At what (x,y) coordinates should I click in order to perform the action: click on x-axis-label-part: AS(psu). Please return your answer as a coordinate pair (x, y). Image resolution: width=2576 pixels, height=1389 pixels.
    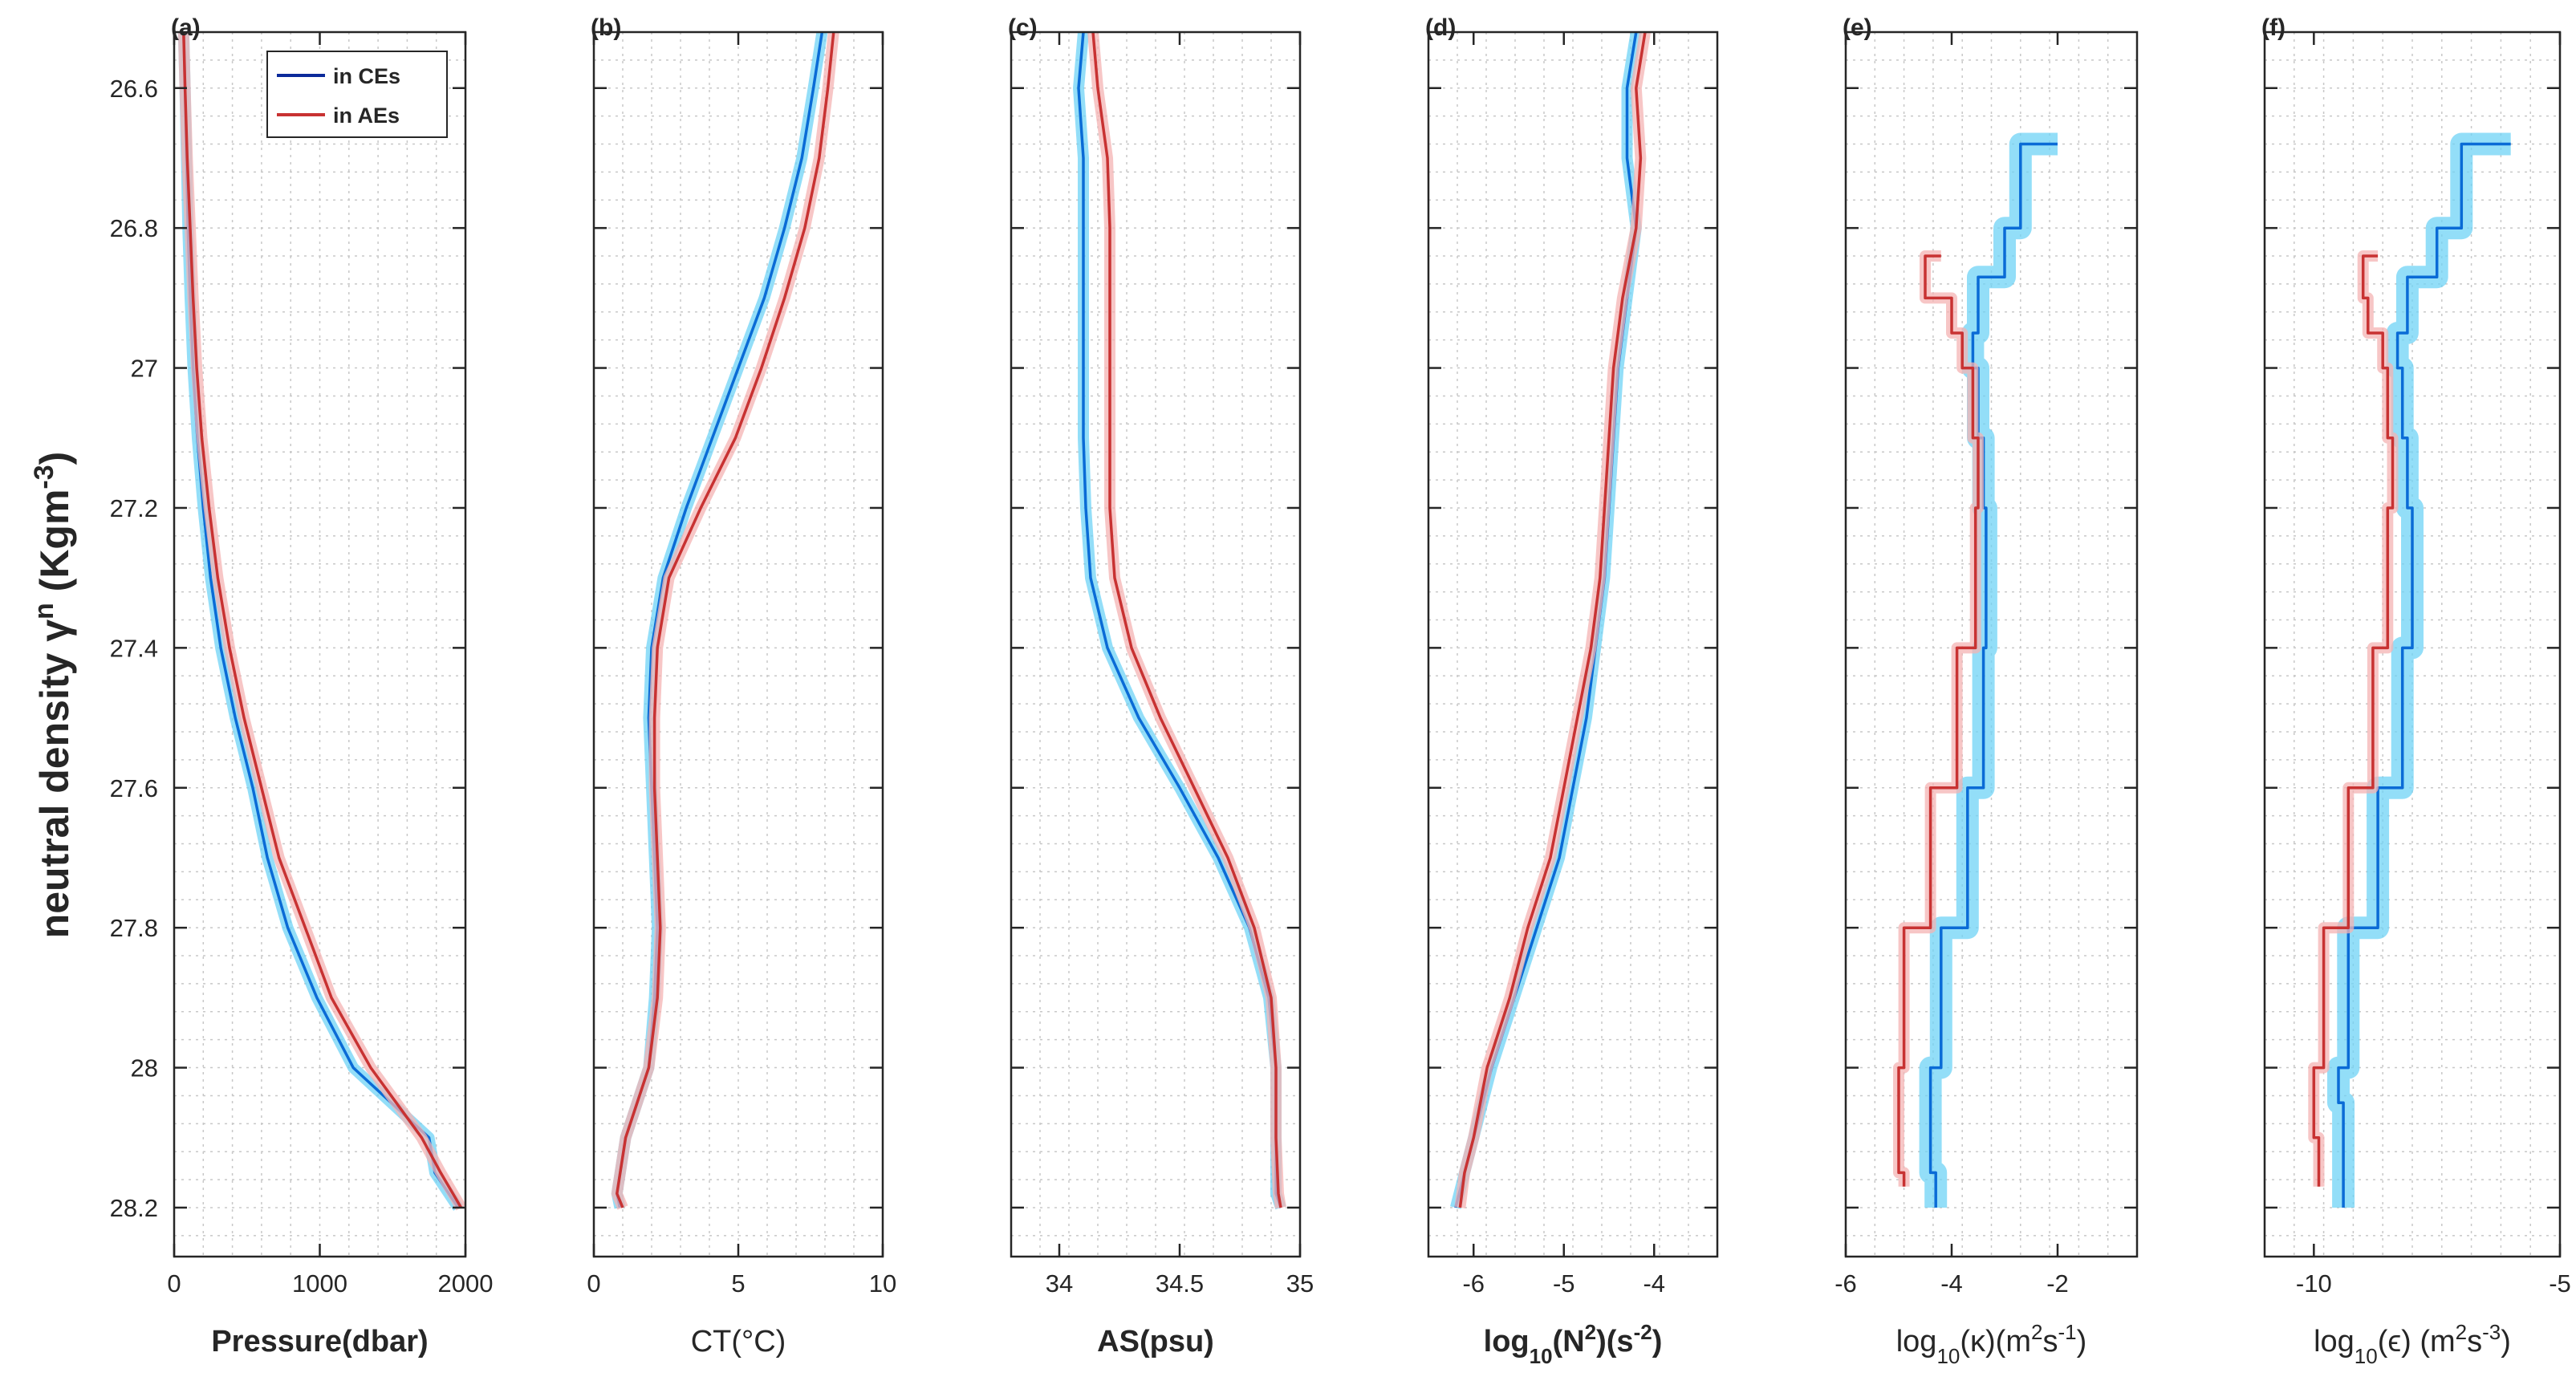
    Looking at the image, I should click on (1156, 1342).